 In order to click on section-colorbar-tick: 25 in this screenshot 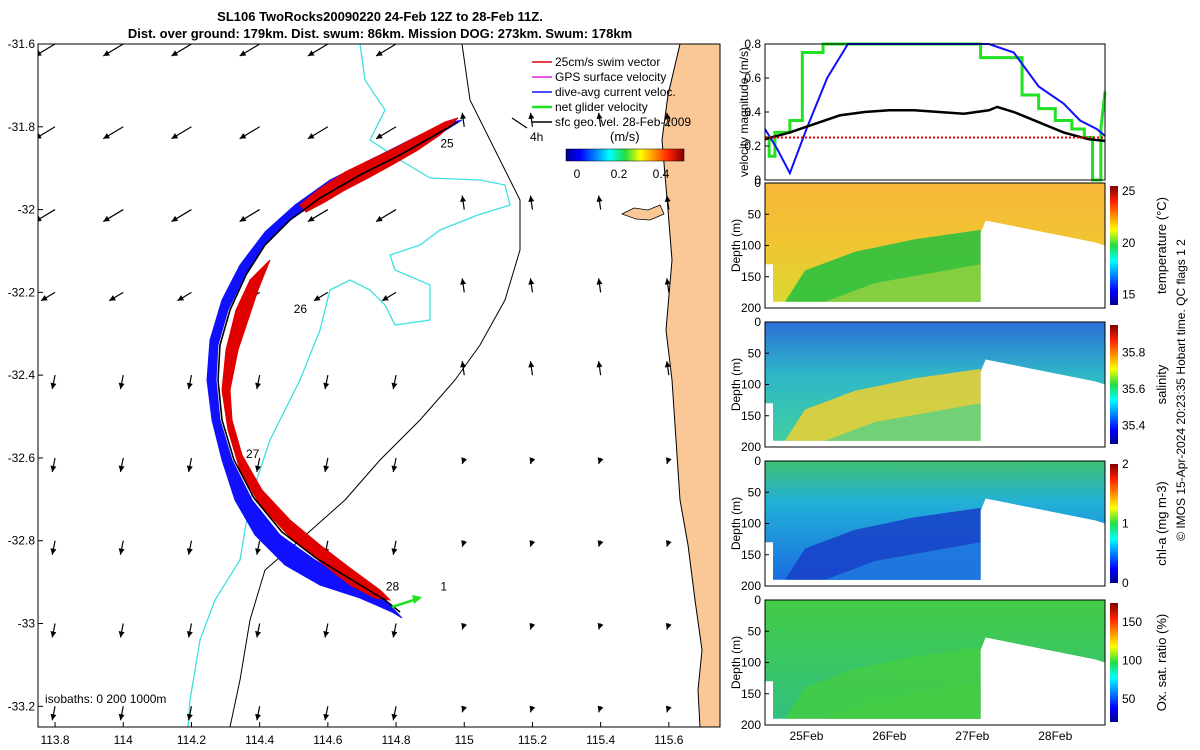, I will do `click(1129, 191)`.